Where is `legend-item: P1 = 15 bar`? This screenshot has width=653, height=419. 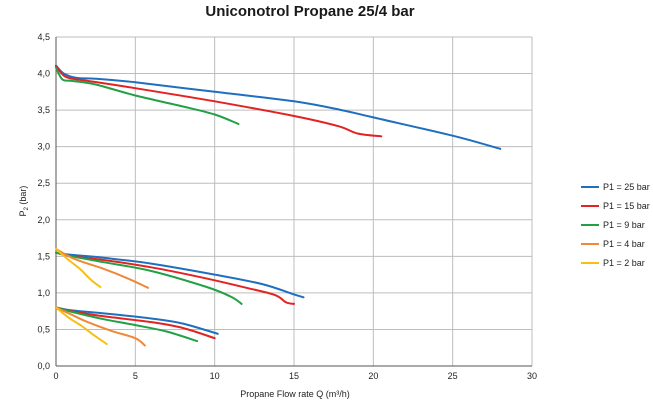 legend-item: P1 = 15 bar is located at coordinates (615, 206).